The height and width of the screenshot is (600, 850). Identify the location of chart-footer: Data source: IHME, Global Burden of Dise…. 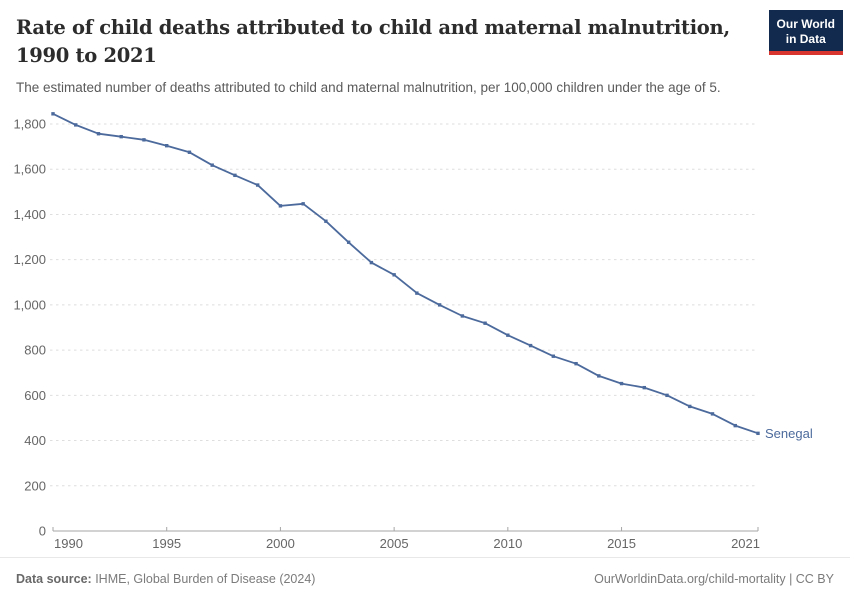
(425, 578).